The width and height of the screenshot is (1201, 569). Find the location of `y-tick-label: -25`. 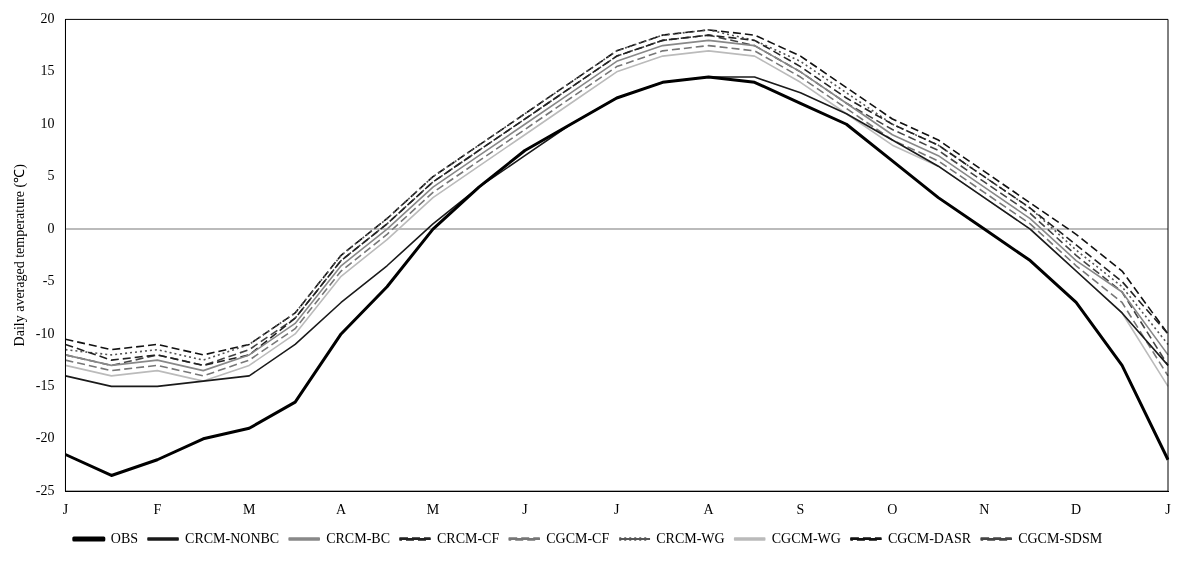

y-tick-label: -25 is located at coordinates (45, 490).